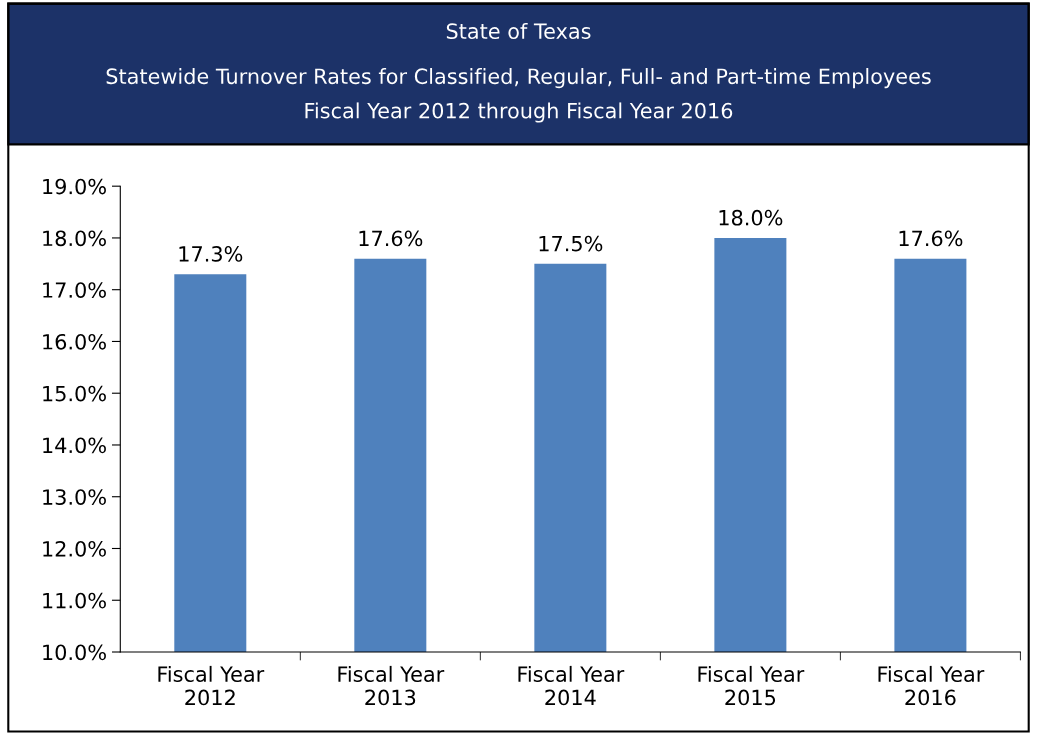 The width and height of the screenshot is (1037, 733). Describe the element at coordinates (211, 685) in the screenshot. I see `x-tick-label: Fiscal Year 2012` at that location.